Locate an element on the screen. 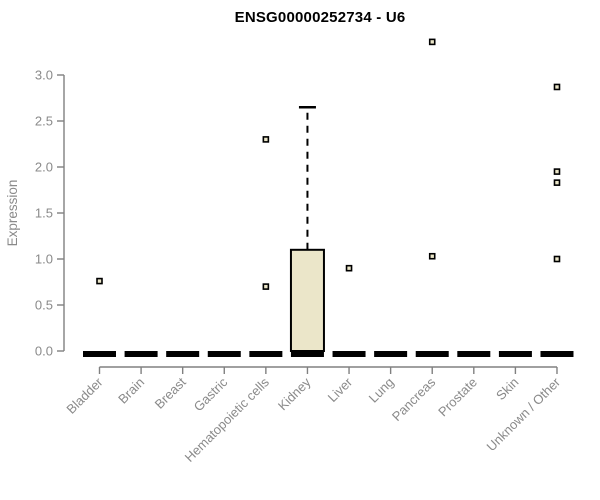 This screenshot has height=500, width=600. x-tick-label: Lung is located at coordinates (381, 390).